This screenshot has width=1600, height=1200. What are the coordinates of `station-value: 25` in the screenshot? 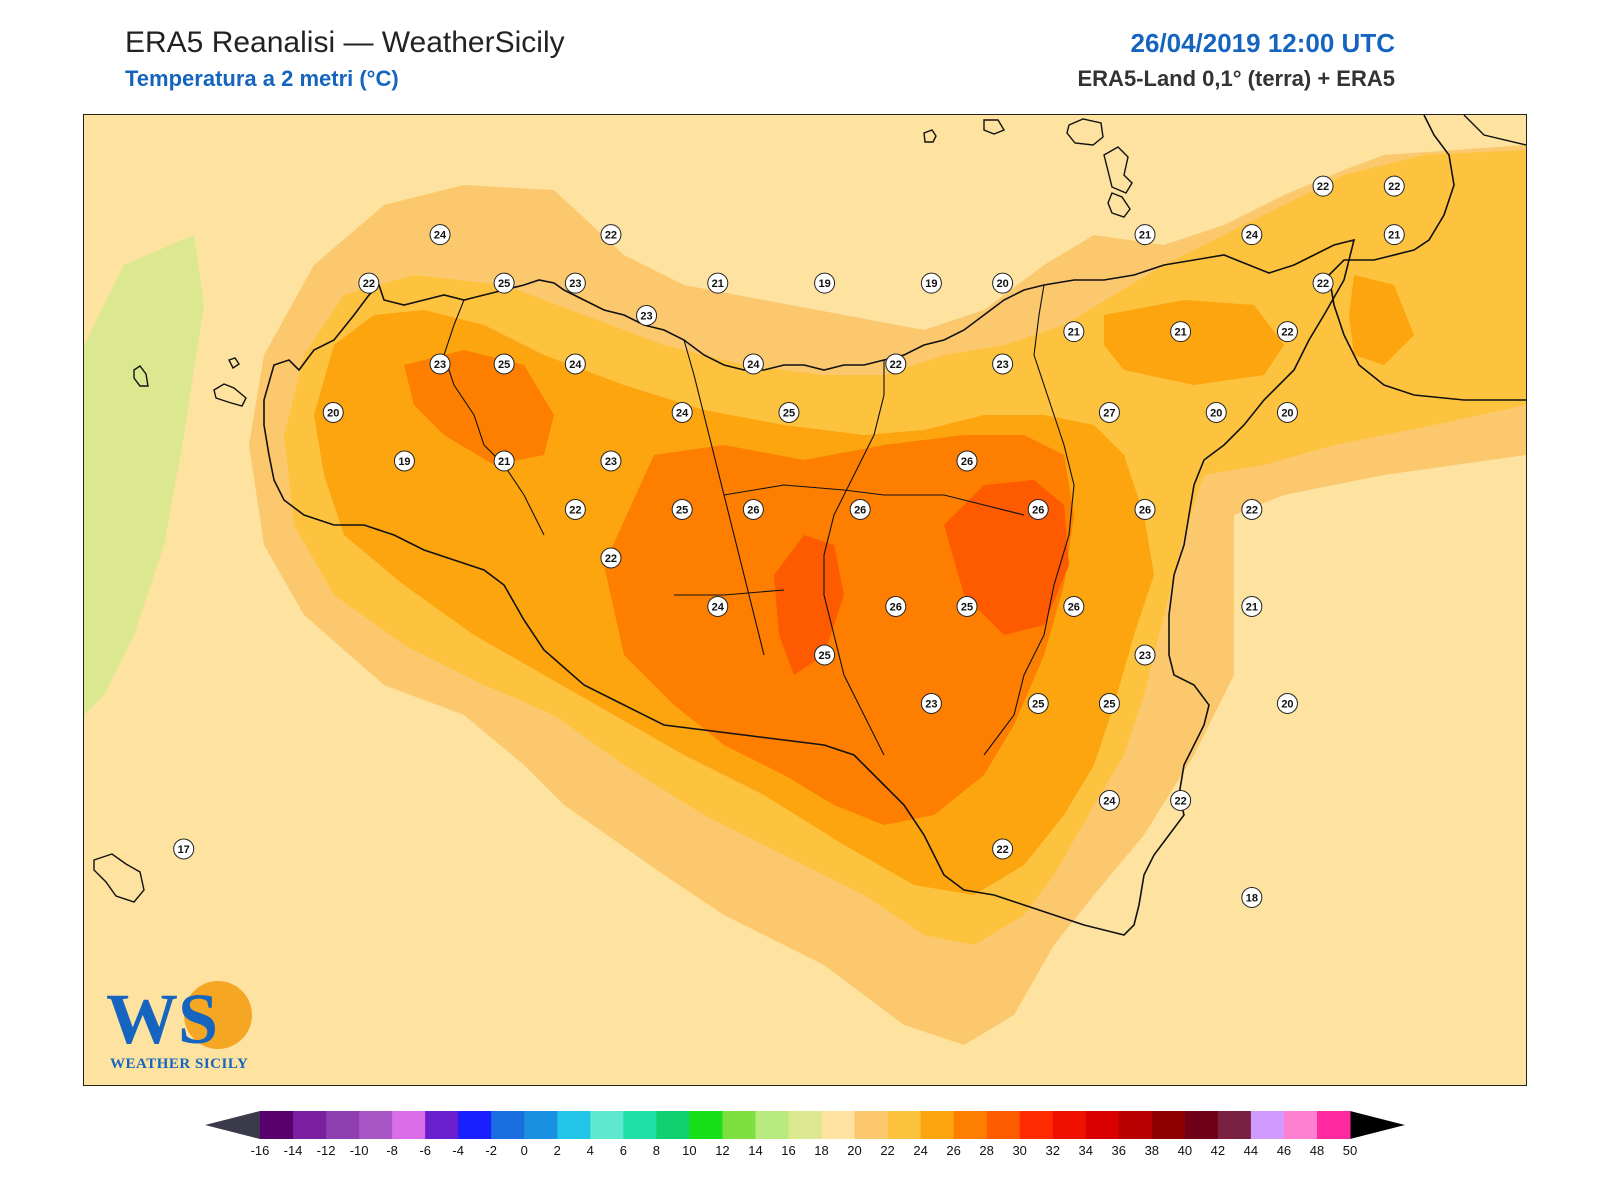 It's located at (789, 413).